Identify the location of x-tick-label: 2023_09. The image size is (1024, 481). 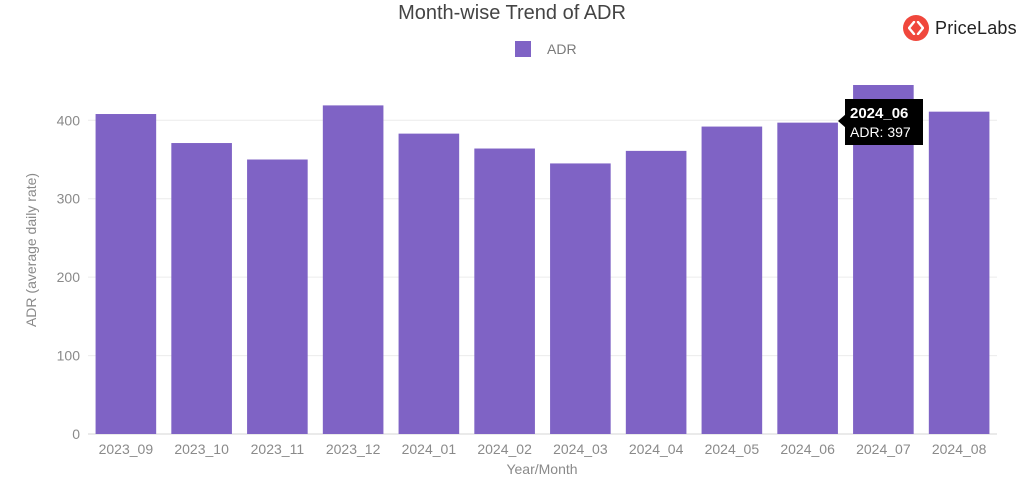
(126, 449).